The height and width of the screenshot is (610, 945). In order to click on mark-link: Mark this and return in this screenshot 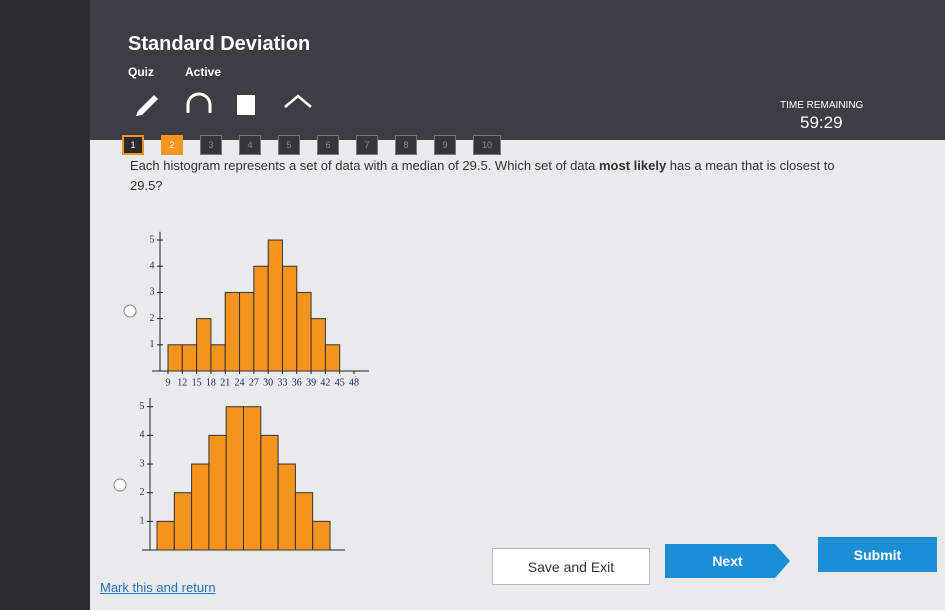, I will do `click(158, 587)`.